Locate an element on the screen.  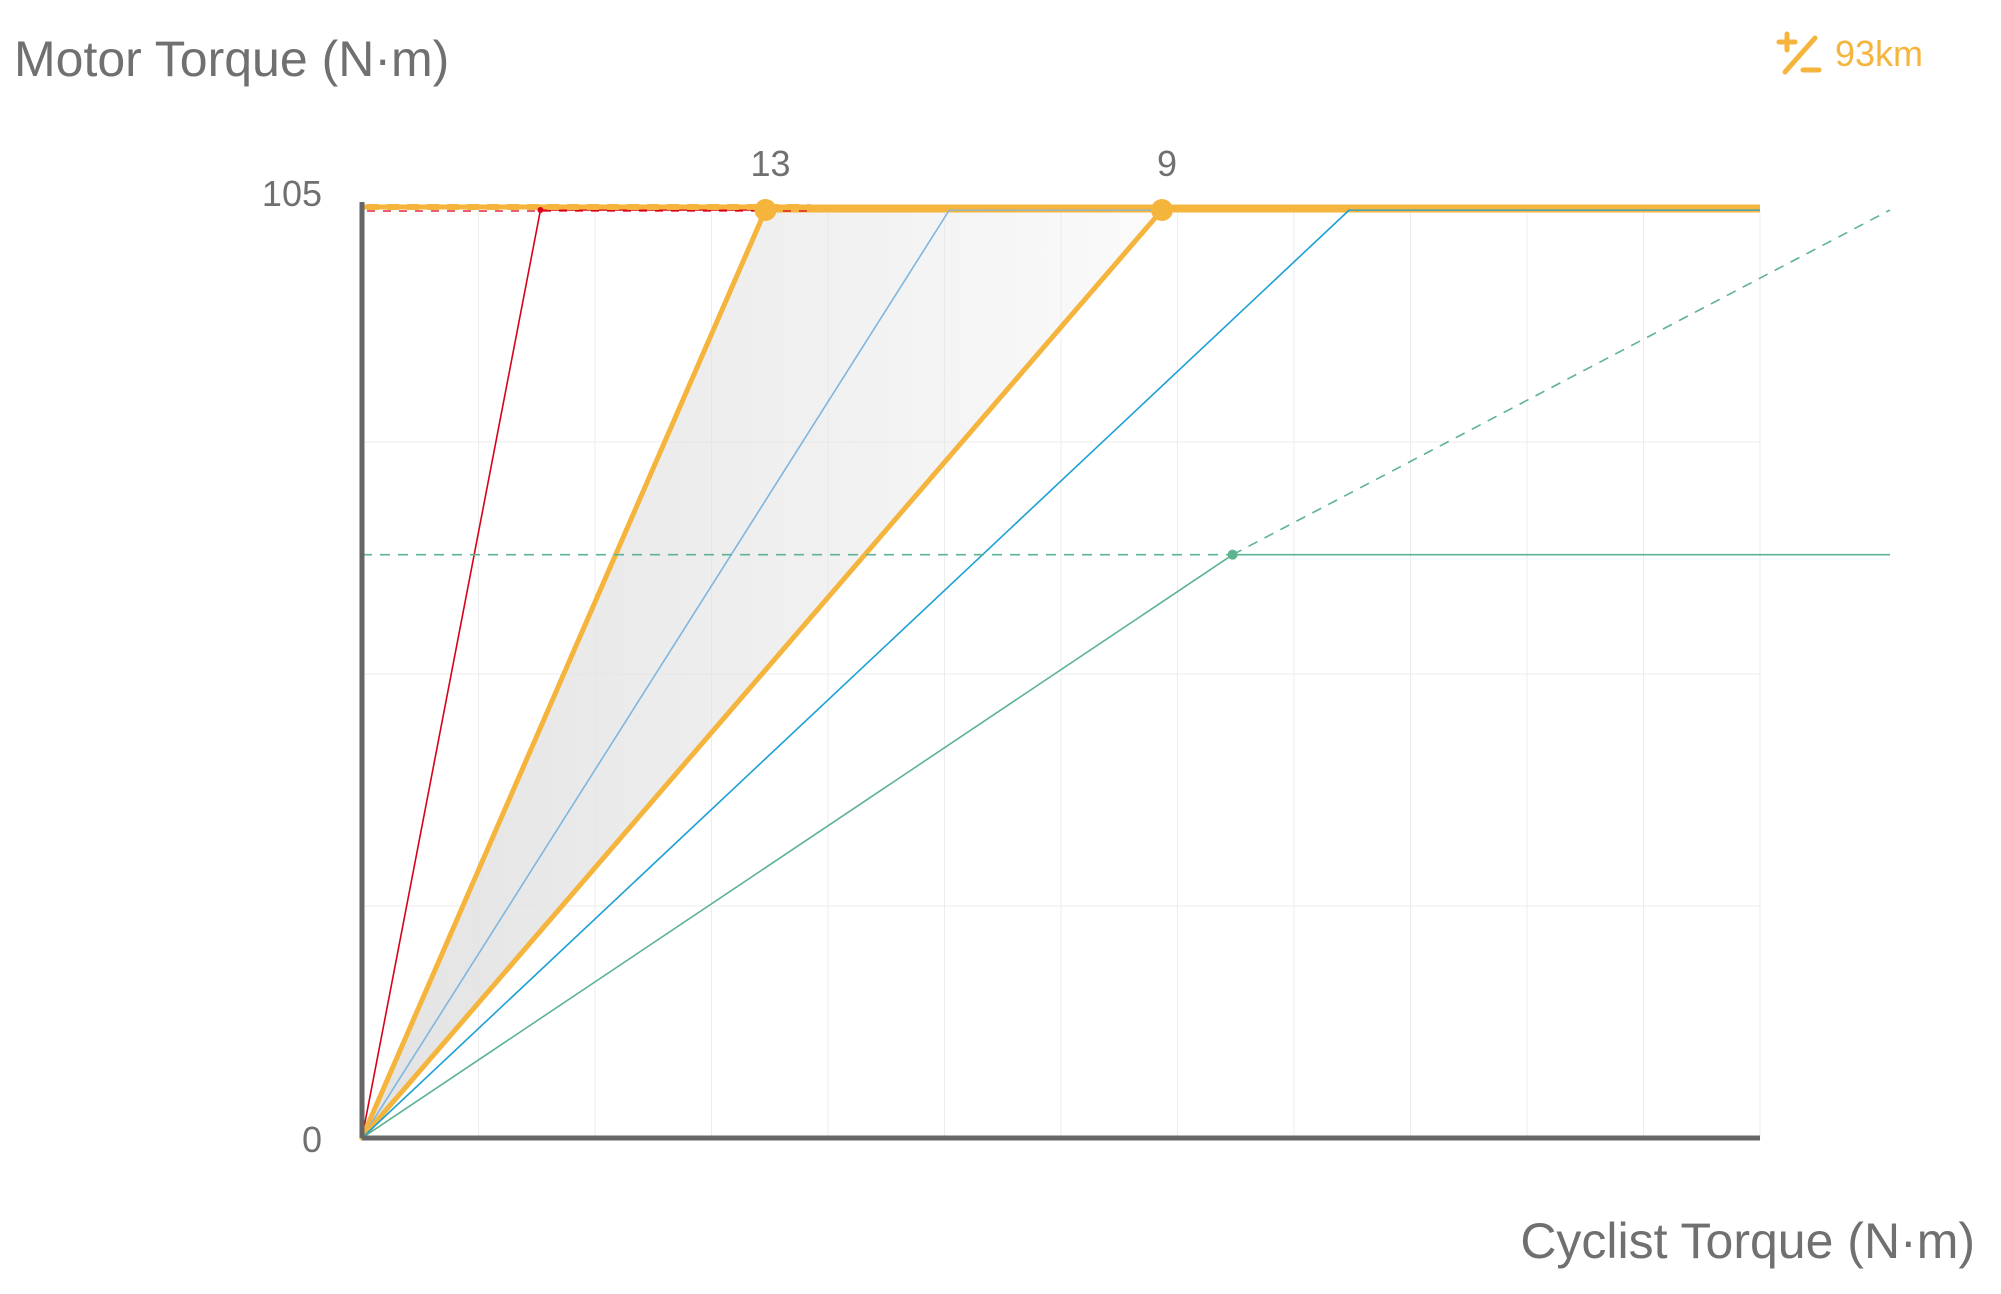
range-badge: 93km is located at coordinates (1849, 54).